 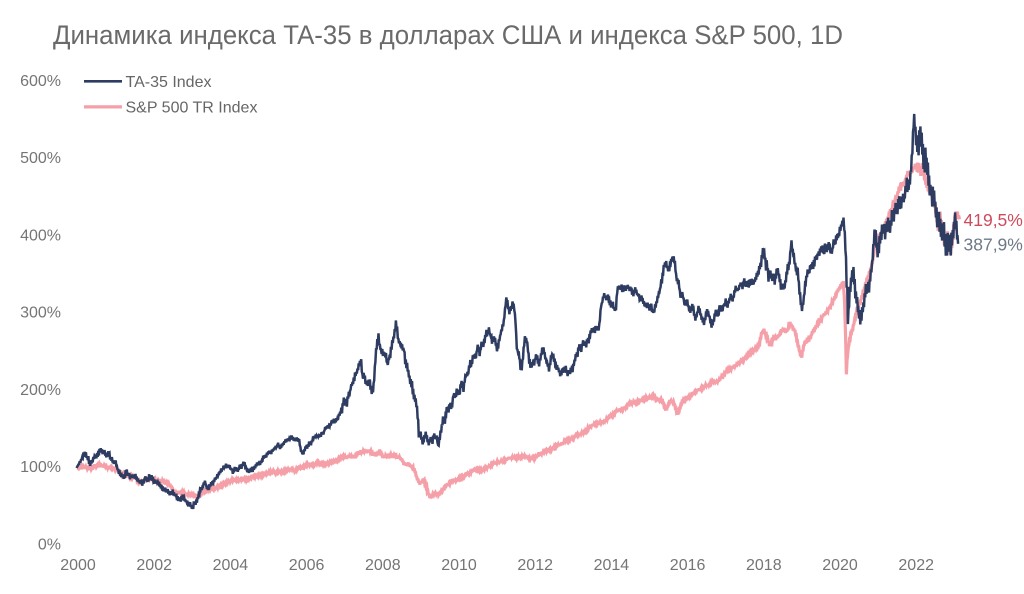 I want to click on svg-text: 100%, so click(x=40, y=467).